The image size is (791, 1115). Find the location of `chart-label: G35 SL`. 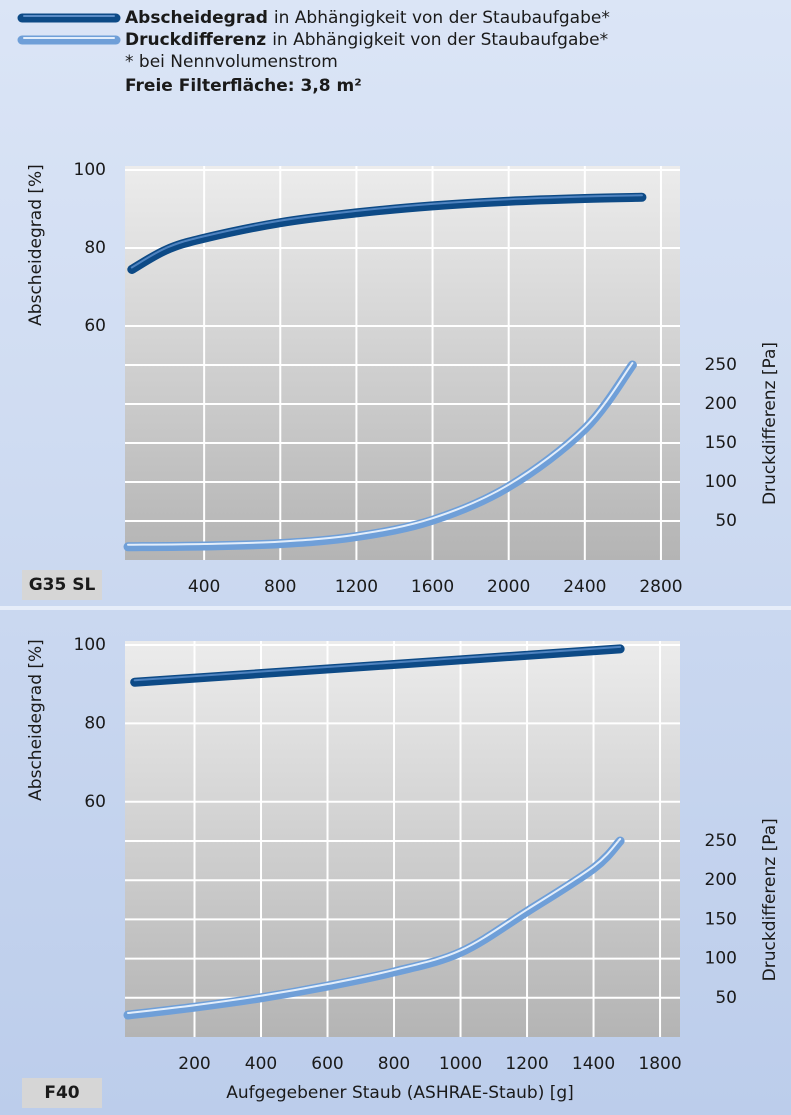

chart-label: G35 SL is located at coordinates (62, 585).